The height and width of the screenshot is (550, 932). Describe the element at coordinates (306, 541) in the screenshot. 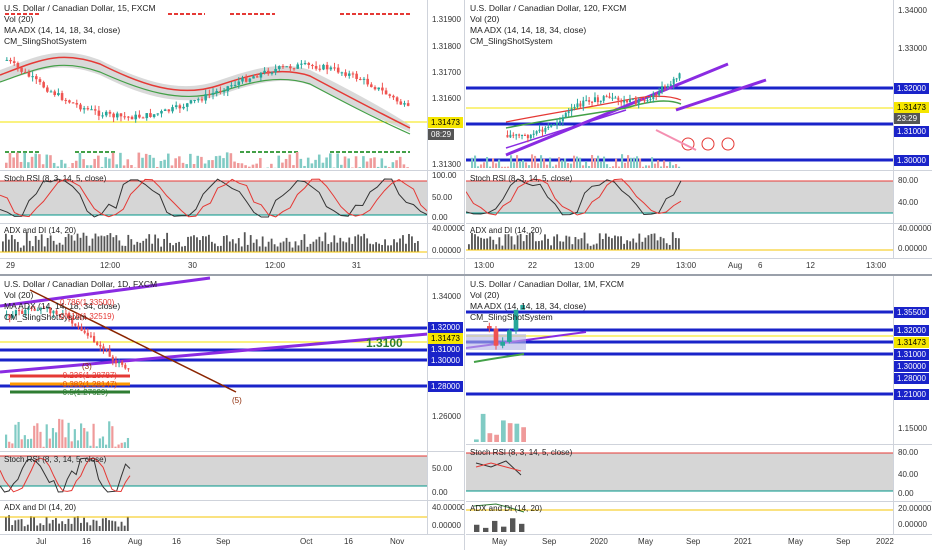

I see `time-tick: Oct` at that location.